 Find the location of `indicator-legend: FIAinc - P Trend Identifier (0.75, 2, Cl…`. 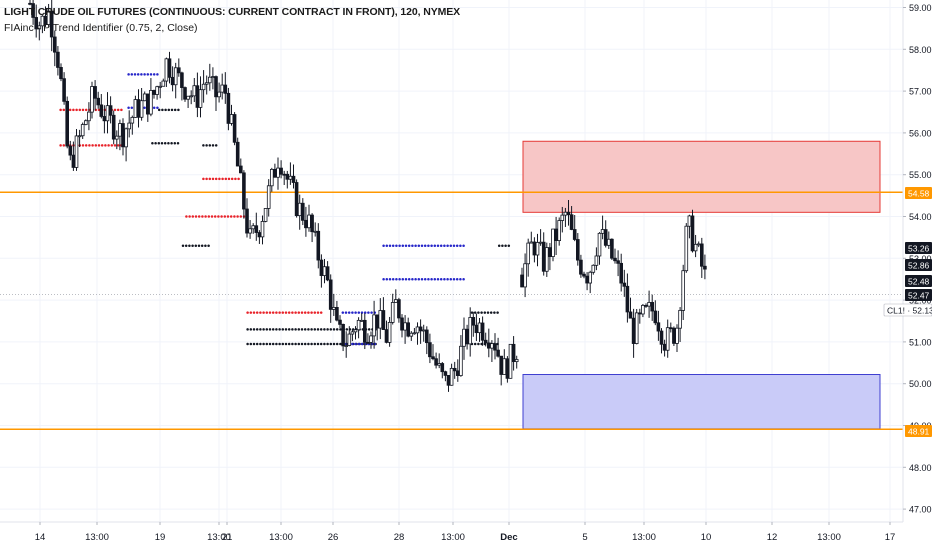

indicator-legend: FIAinc - P Trend Identifier (0.75, 2, Cl… is located at coordinates (101, 28).